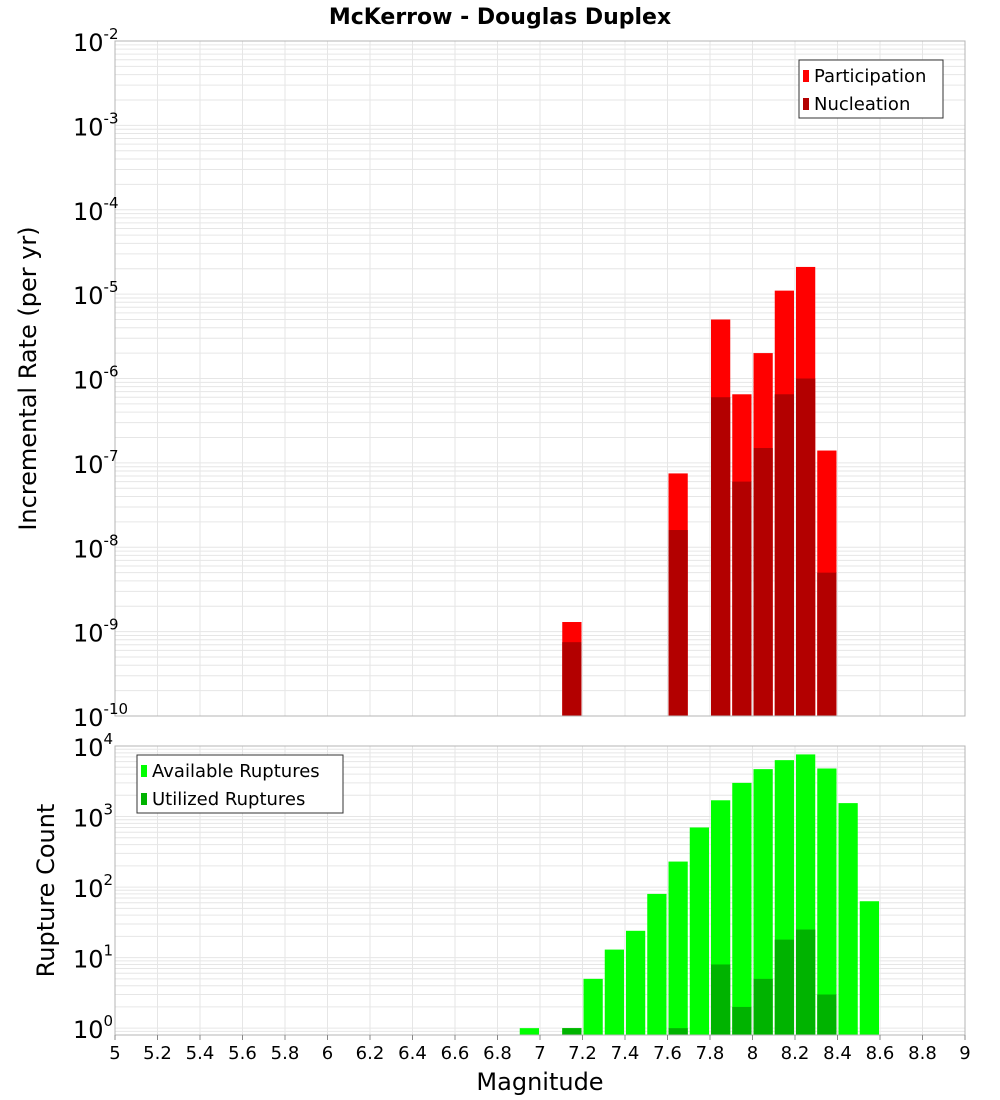 The height and width of the screenshot is (1100, 1000). Describe the element at coordinates (582, 1053) in the screenshot. I see `x-tick-label: 7.2` at that location.